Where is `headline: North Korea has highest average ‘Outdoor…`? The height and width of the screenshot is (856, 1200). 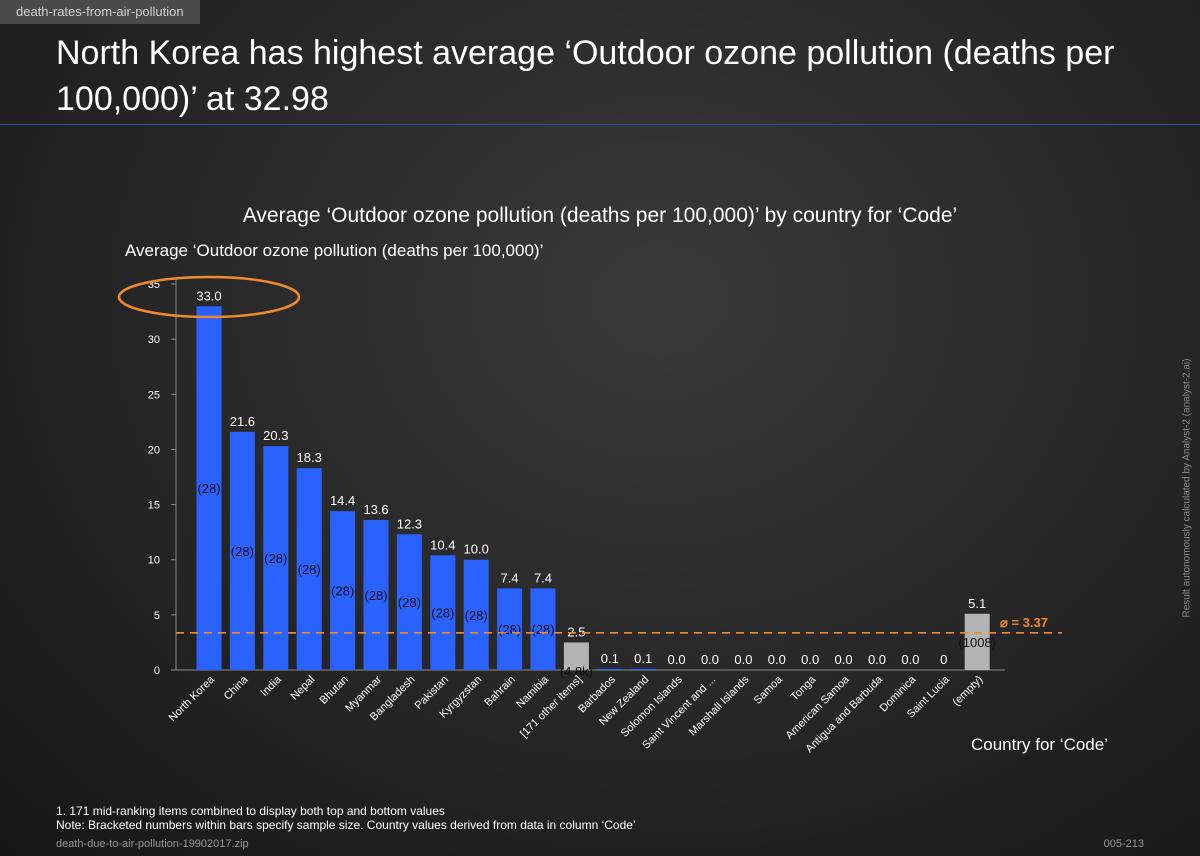 headline: North Korea has highest average ‘Outdoor… is located at coordinates (585, 76).